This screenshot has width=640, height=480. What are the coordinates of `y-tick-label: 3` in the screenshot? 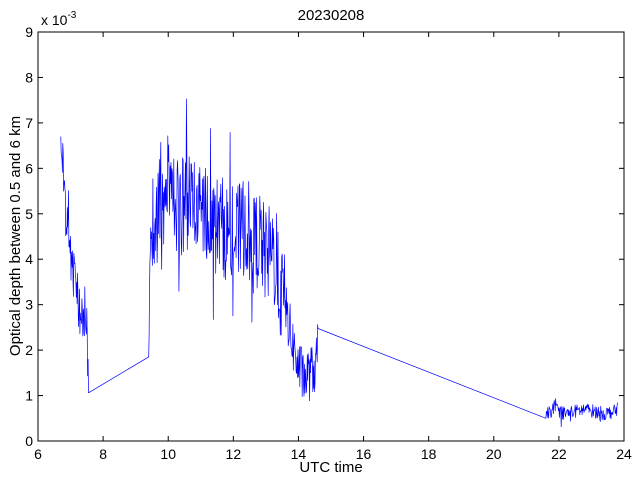 It's located at (29, 305).